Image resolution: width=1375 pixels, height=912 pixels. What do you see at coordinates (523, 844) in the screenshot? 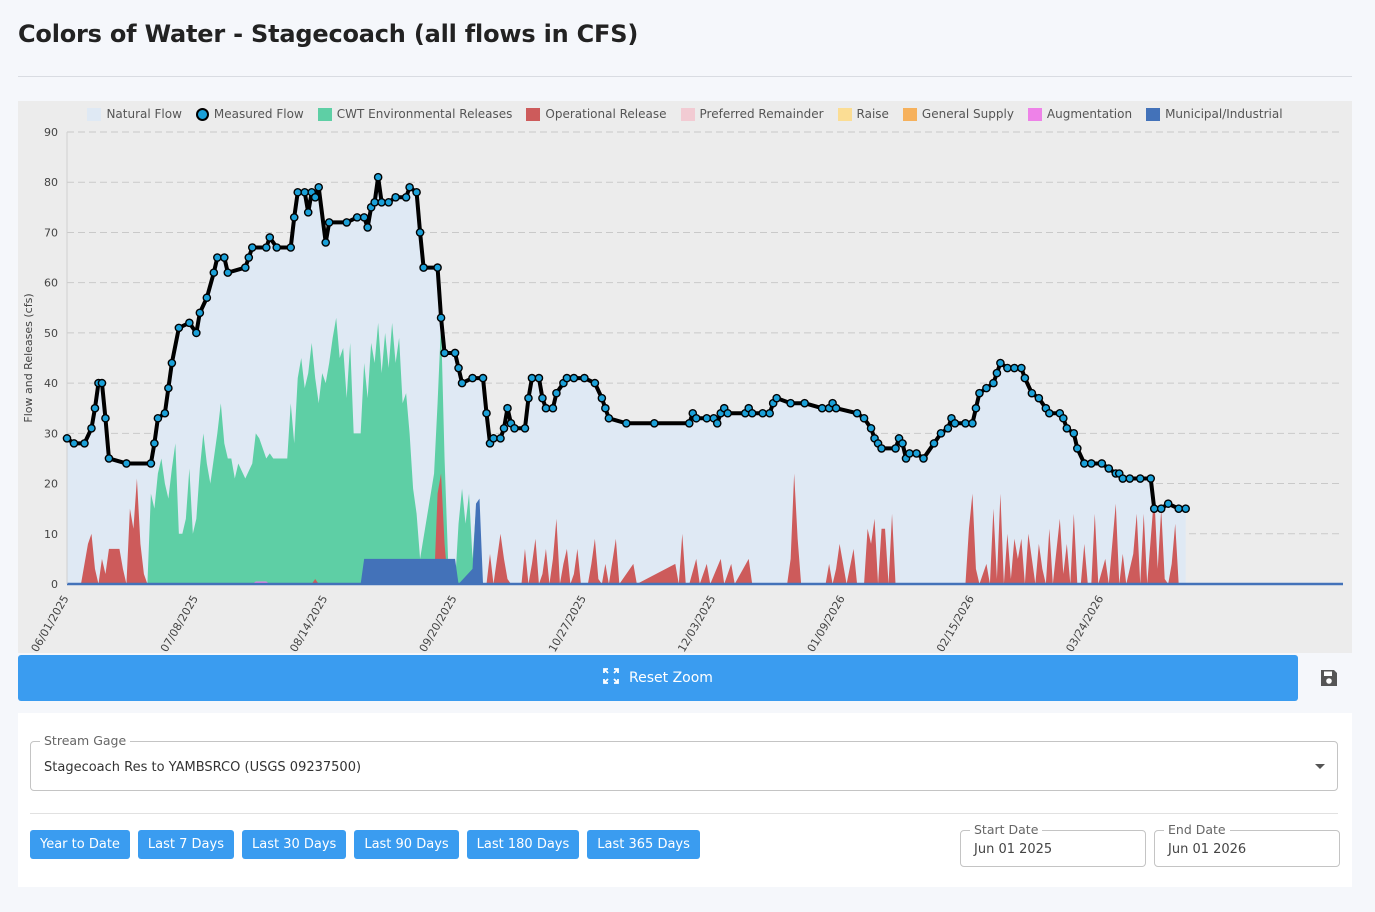
I see `last-180-days-button: Last 180 Days` at bounding box center [523, 844].